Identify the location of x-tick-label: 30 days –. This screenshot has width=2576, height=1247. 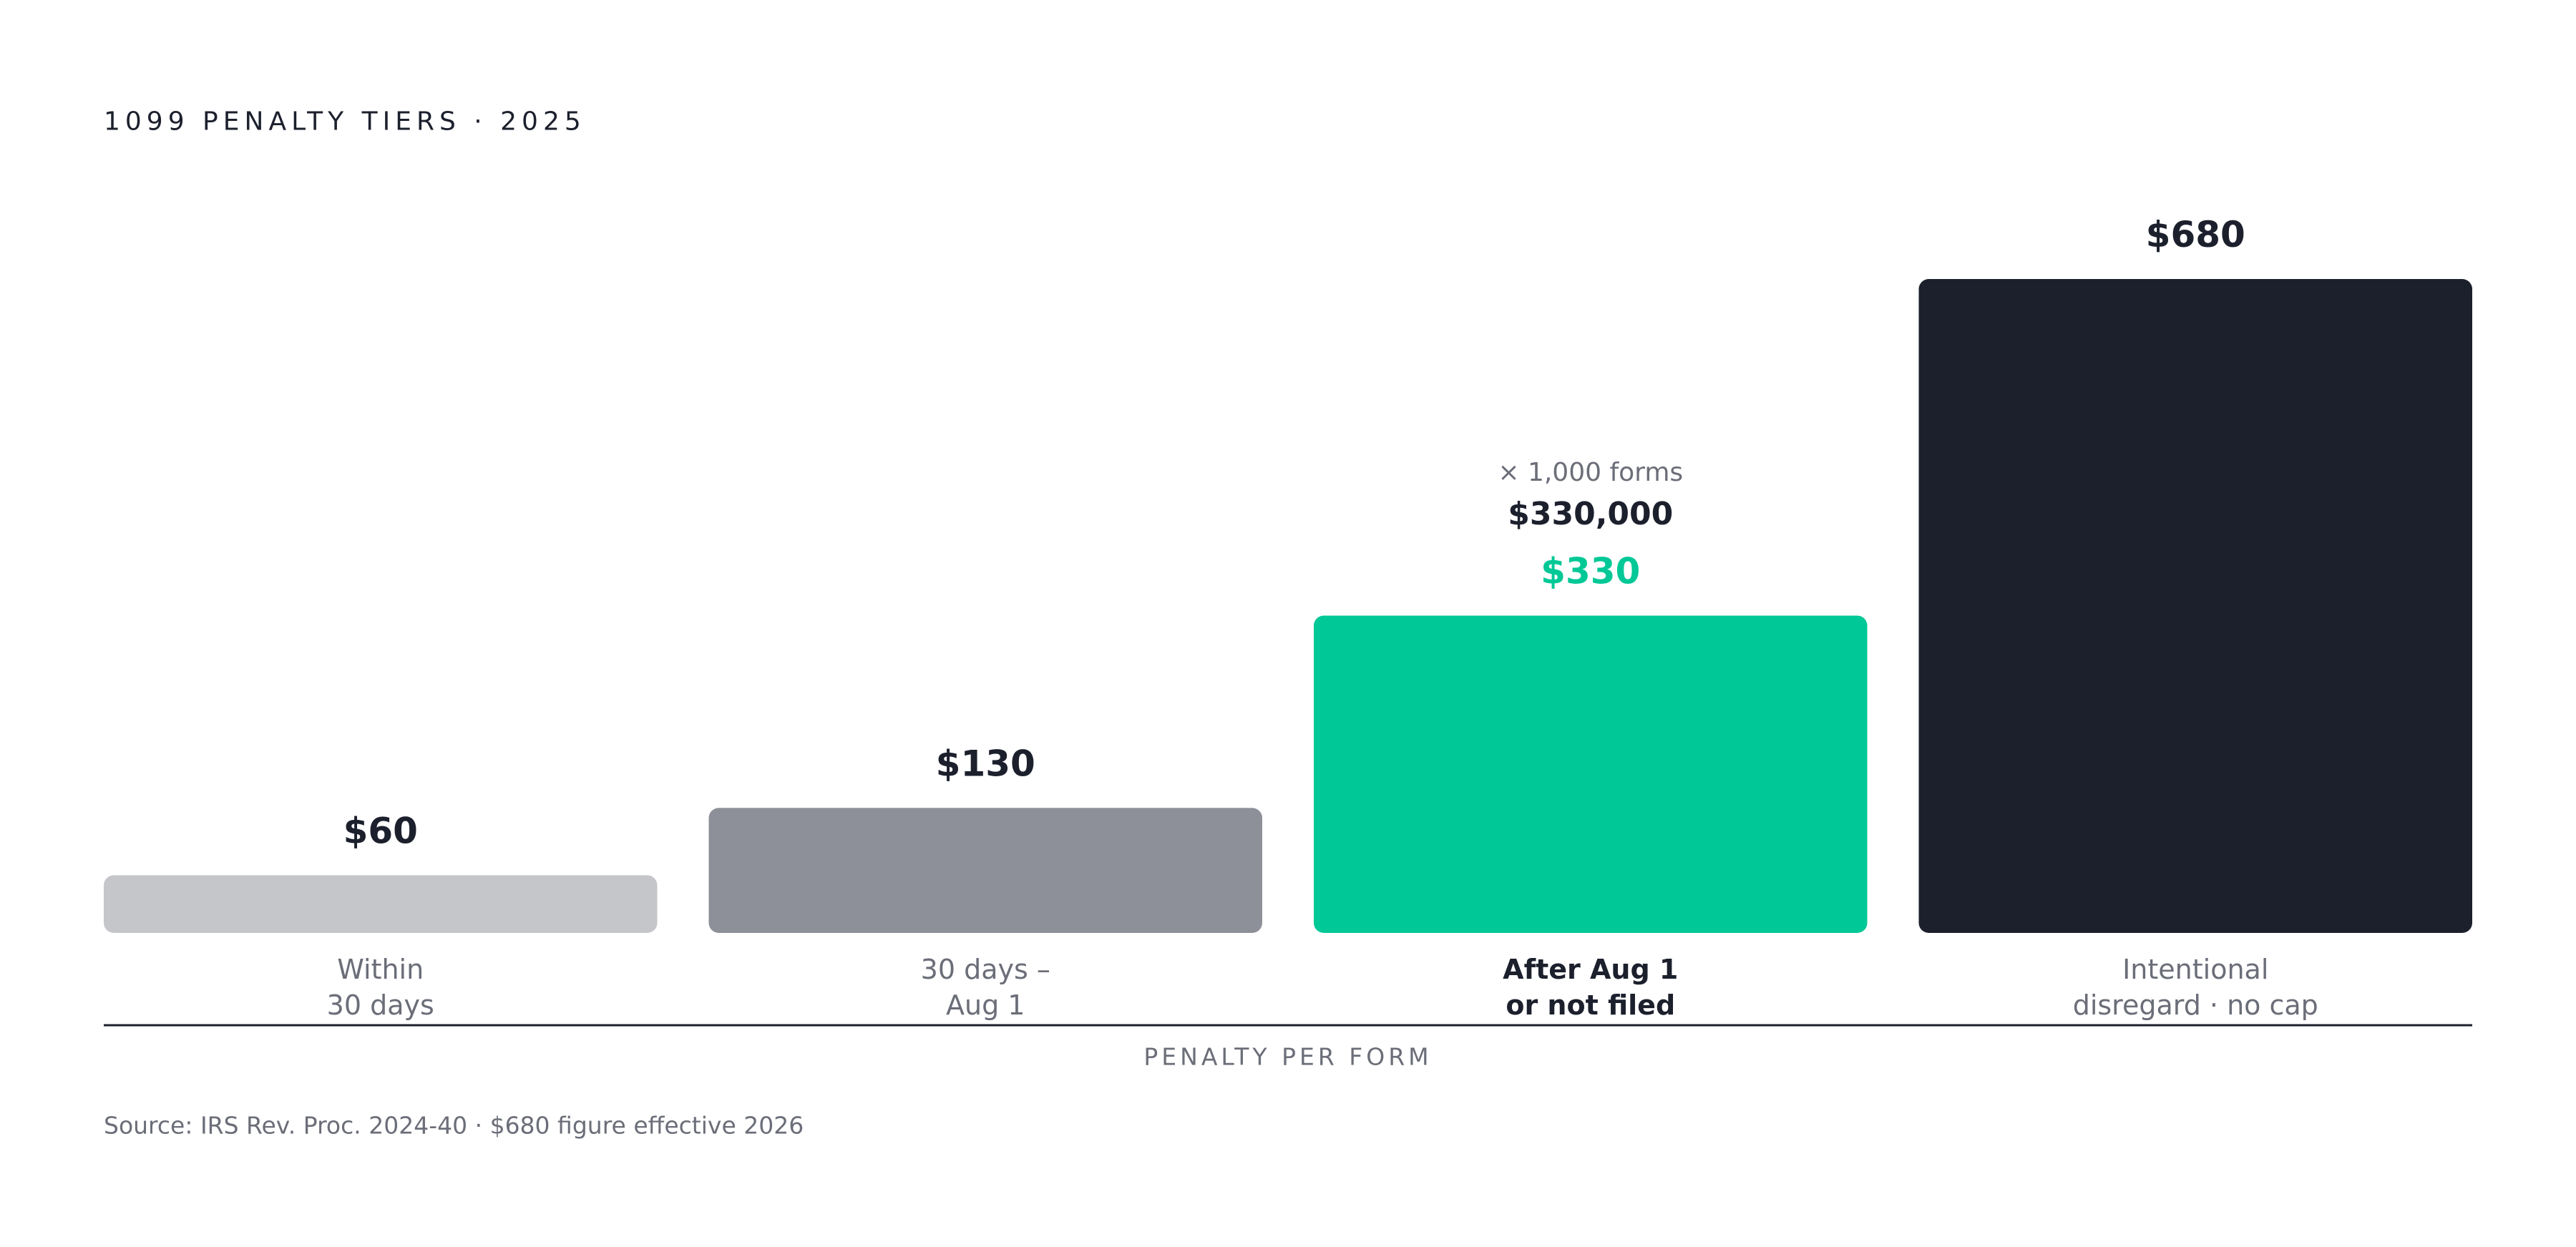
(985, 969).